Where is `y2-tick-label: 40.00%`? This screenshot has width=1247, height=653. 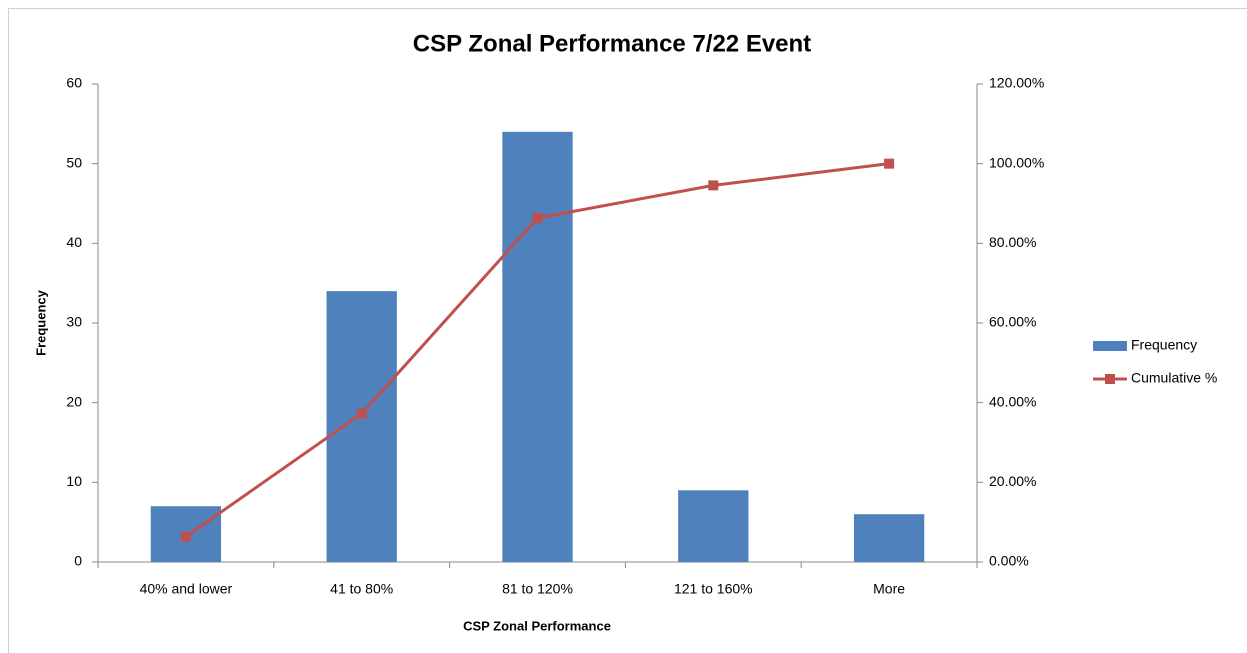
y2-tick-label: 40.00% is located at coordinates (1012, 401).